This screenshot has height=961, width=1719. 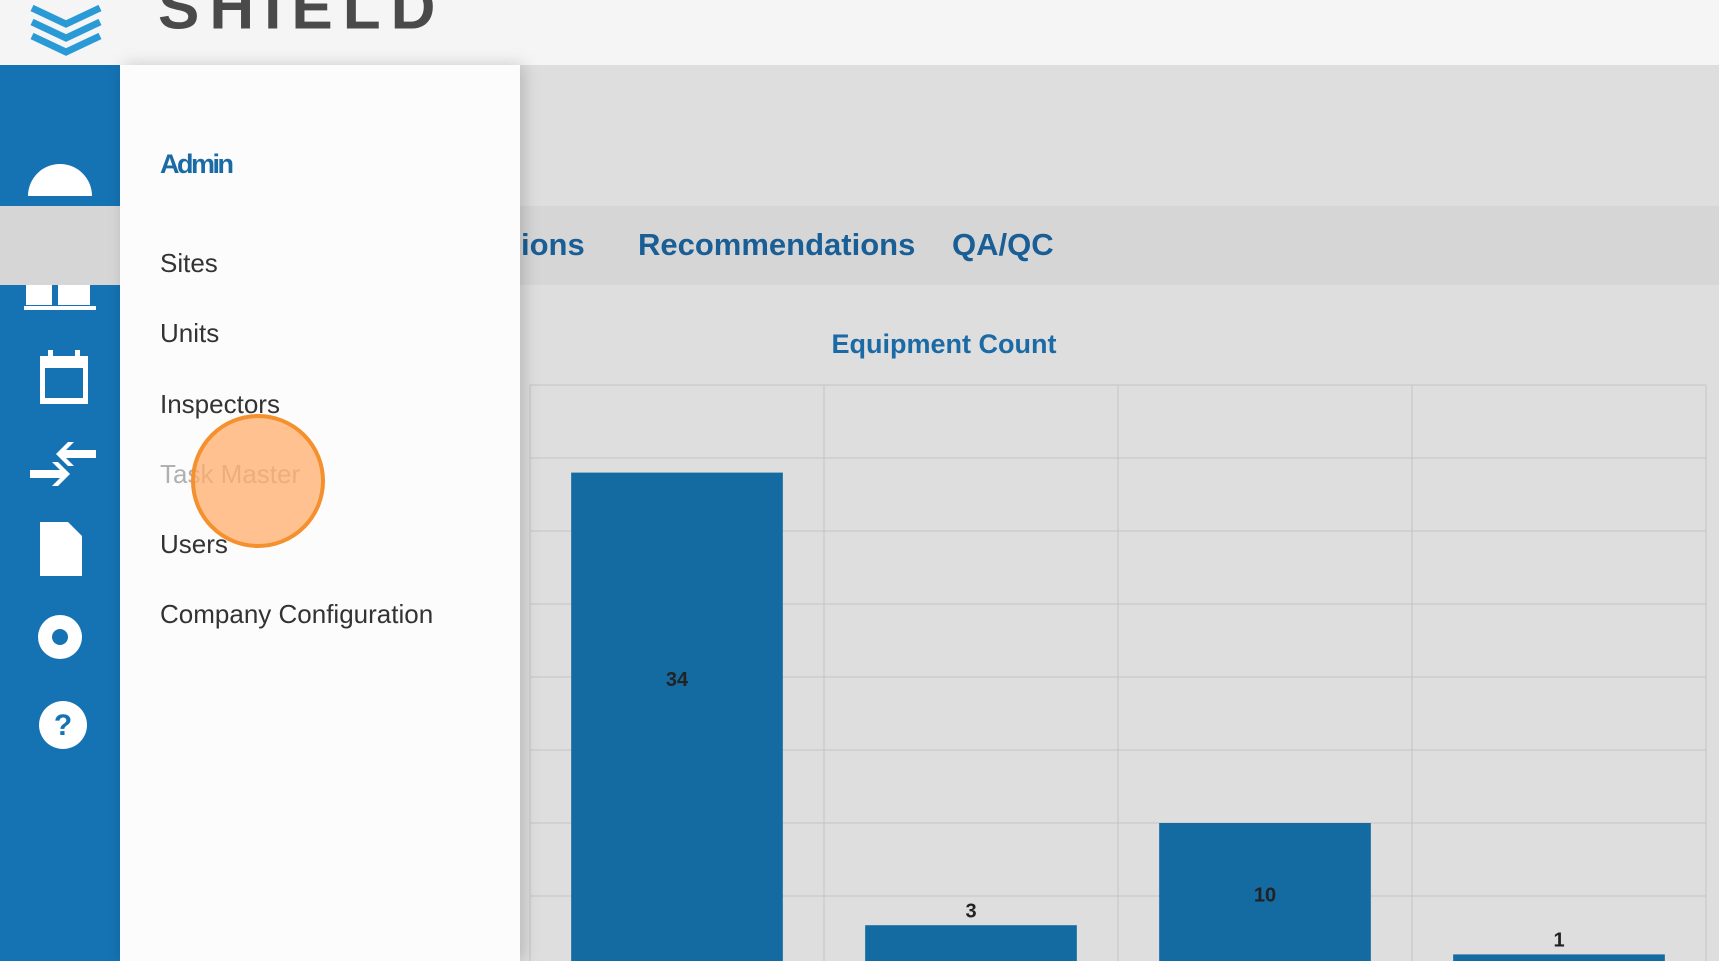 What do you see at coordinates (677, 680) in the screenshot?
I see `bar-label: 34` at bounding box center [677, 680].